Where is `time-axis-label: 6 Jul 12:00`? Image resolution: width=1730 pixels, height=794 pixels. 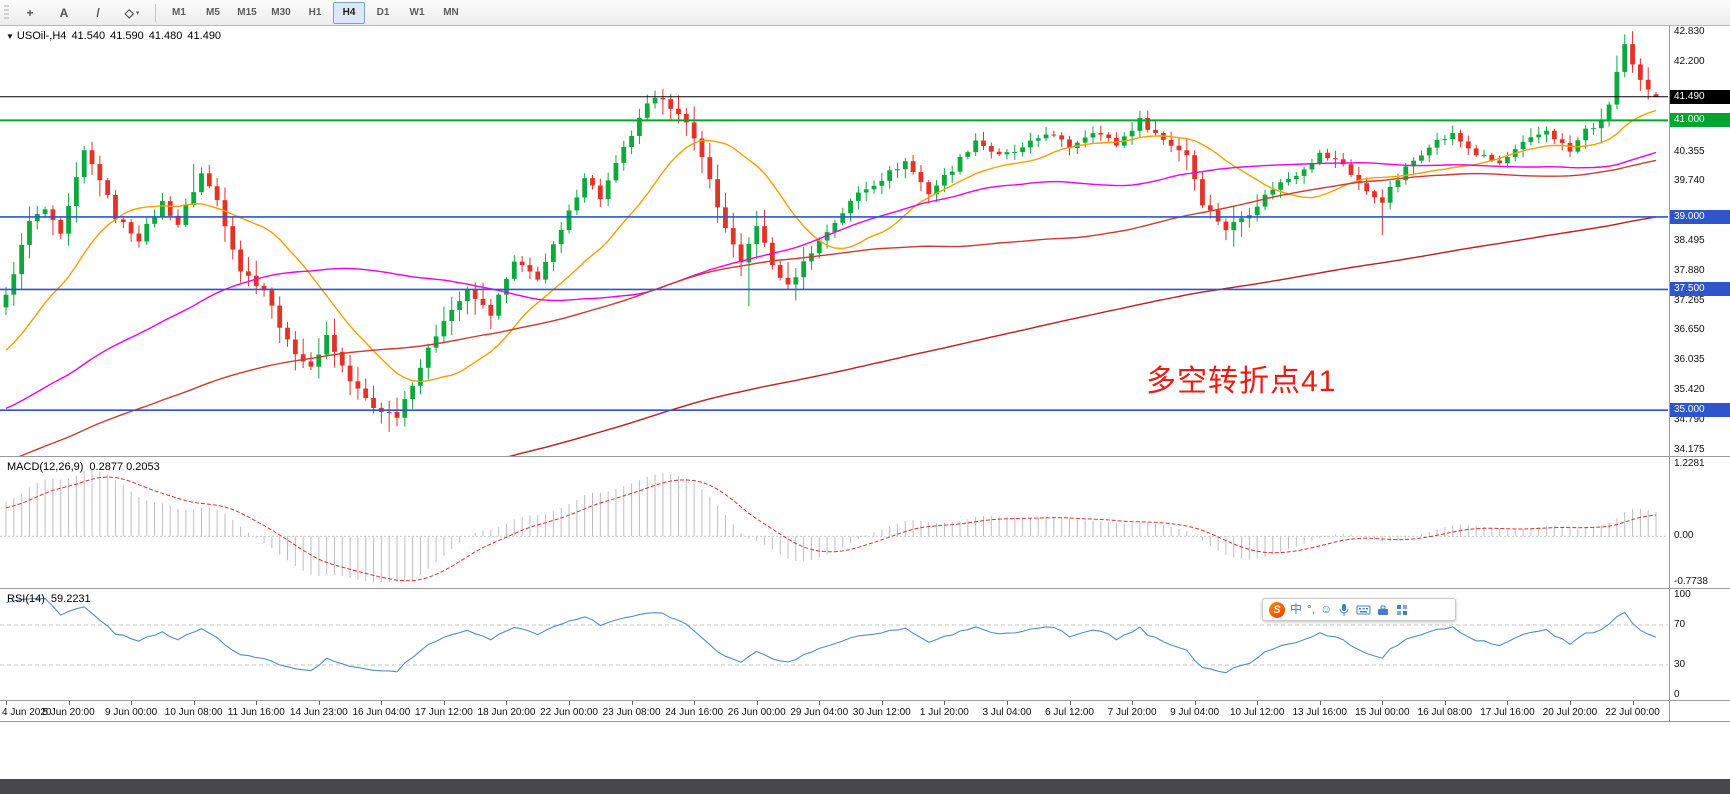 time-axis-label: 6 Jul 12:00 is located at coordinates (1069, 712).